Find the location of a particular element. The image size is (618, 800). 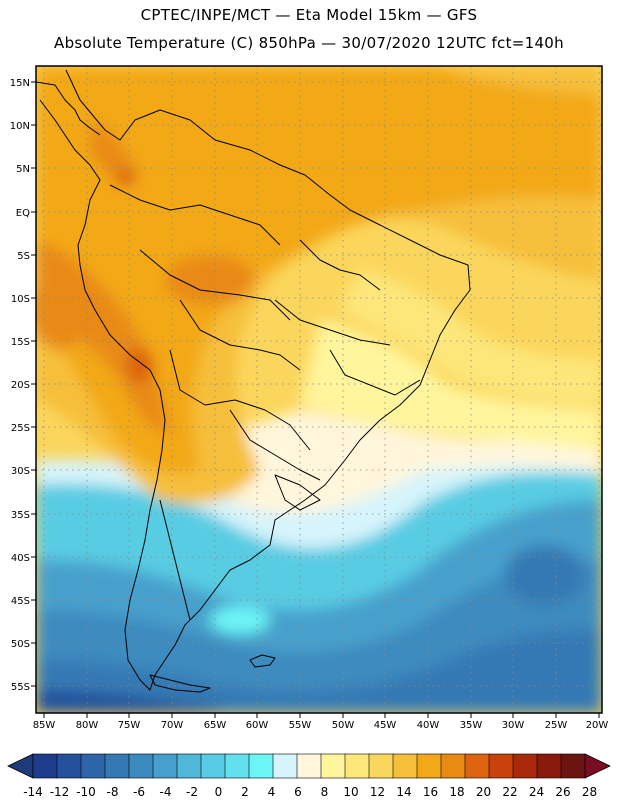

colorbar-high-arrow is located at coordinates (597, 766).